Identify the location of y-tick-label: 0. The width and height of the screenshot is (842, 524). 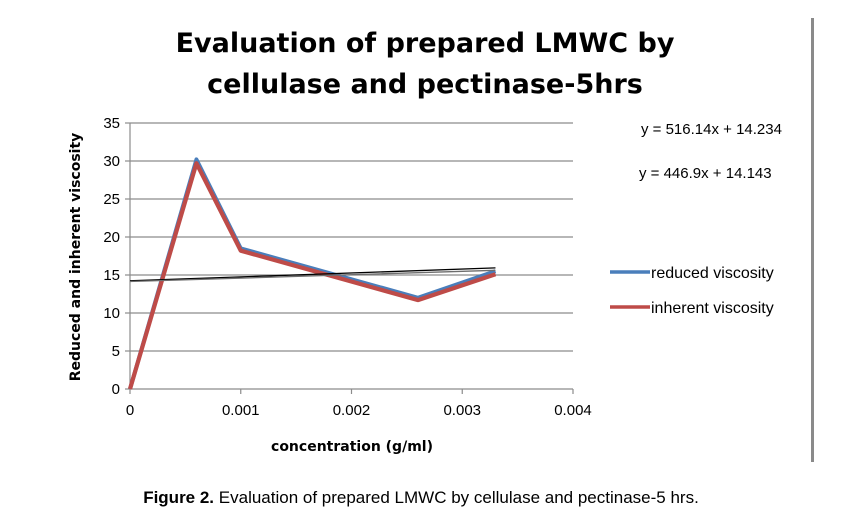
(116, 389).